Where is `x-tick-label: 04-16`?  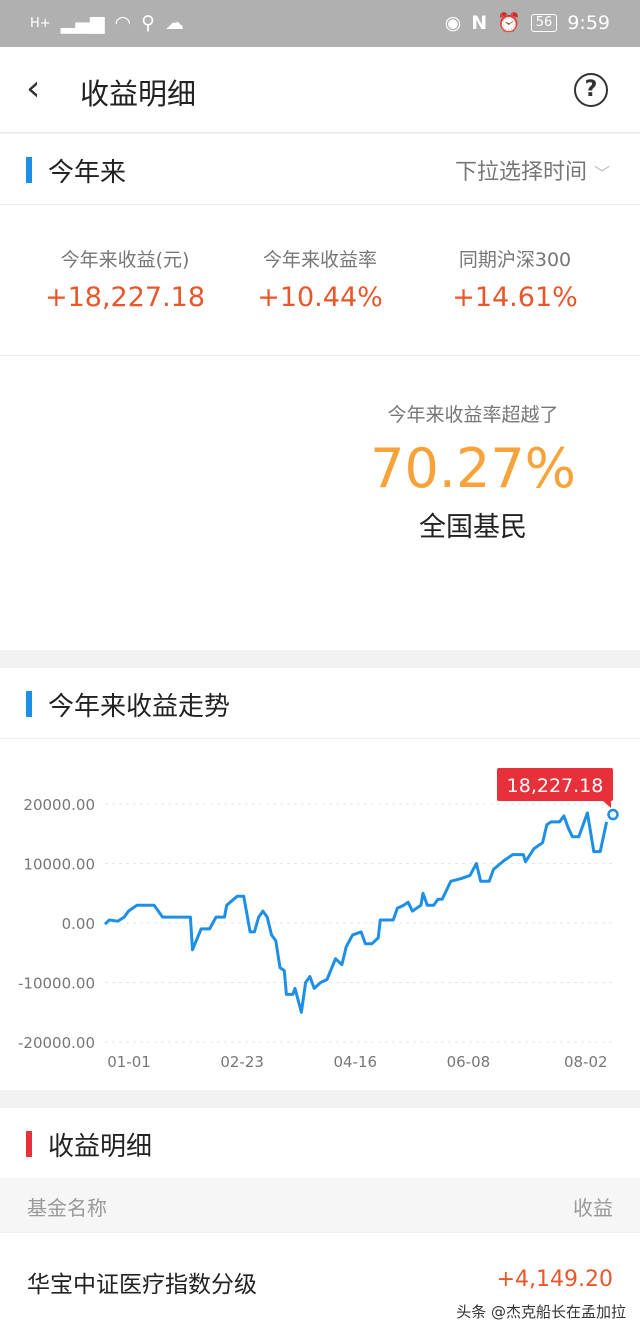 x-tick-label: 04-16 is located at coordinates (355, 1062).